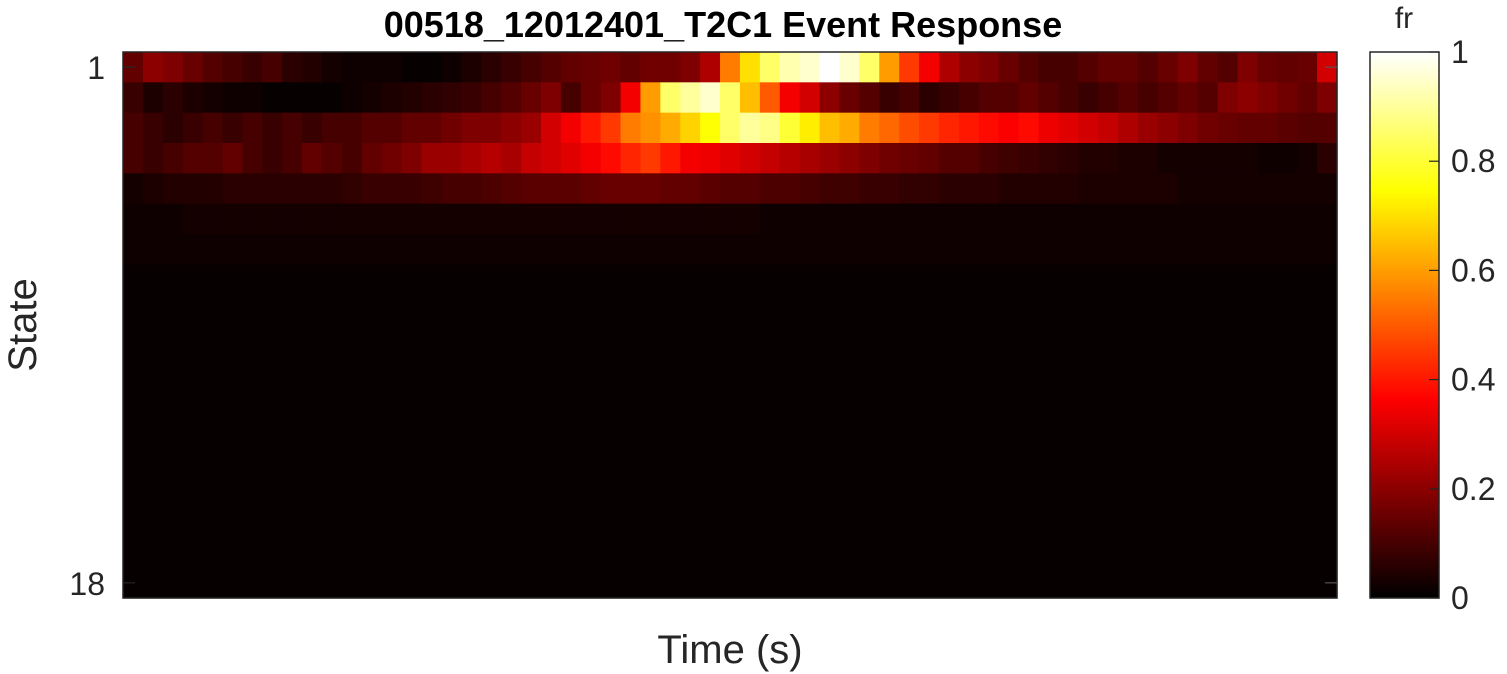  Describe the element at coordinates (729, 650) in the screenshot. I see `x-axis-label: Time (s)` at that location.